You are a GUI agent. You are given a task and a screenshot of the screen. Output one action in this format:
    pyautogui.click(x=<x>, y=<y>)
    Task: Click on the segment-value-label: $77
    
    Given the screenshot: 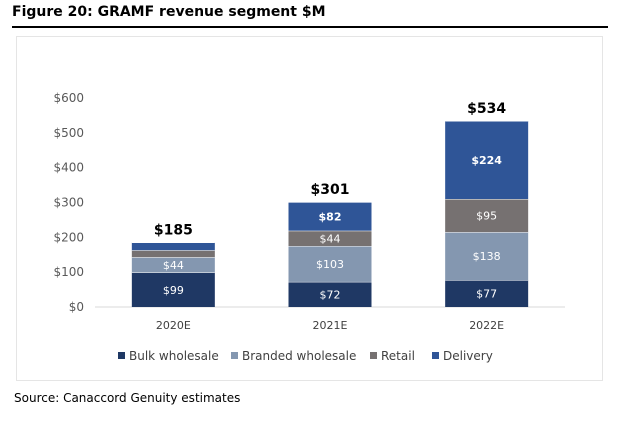 What is the action you would take?
    pyautogui.click(x=486, y=294)
    